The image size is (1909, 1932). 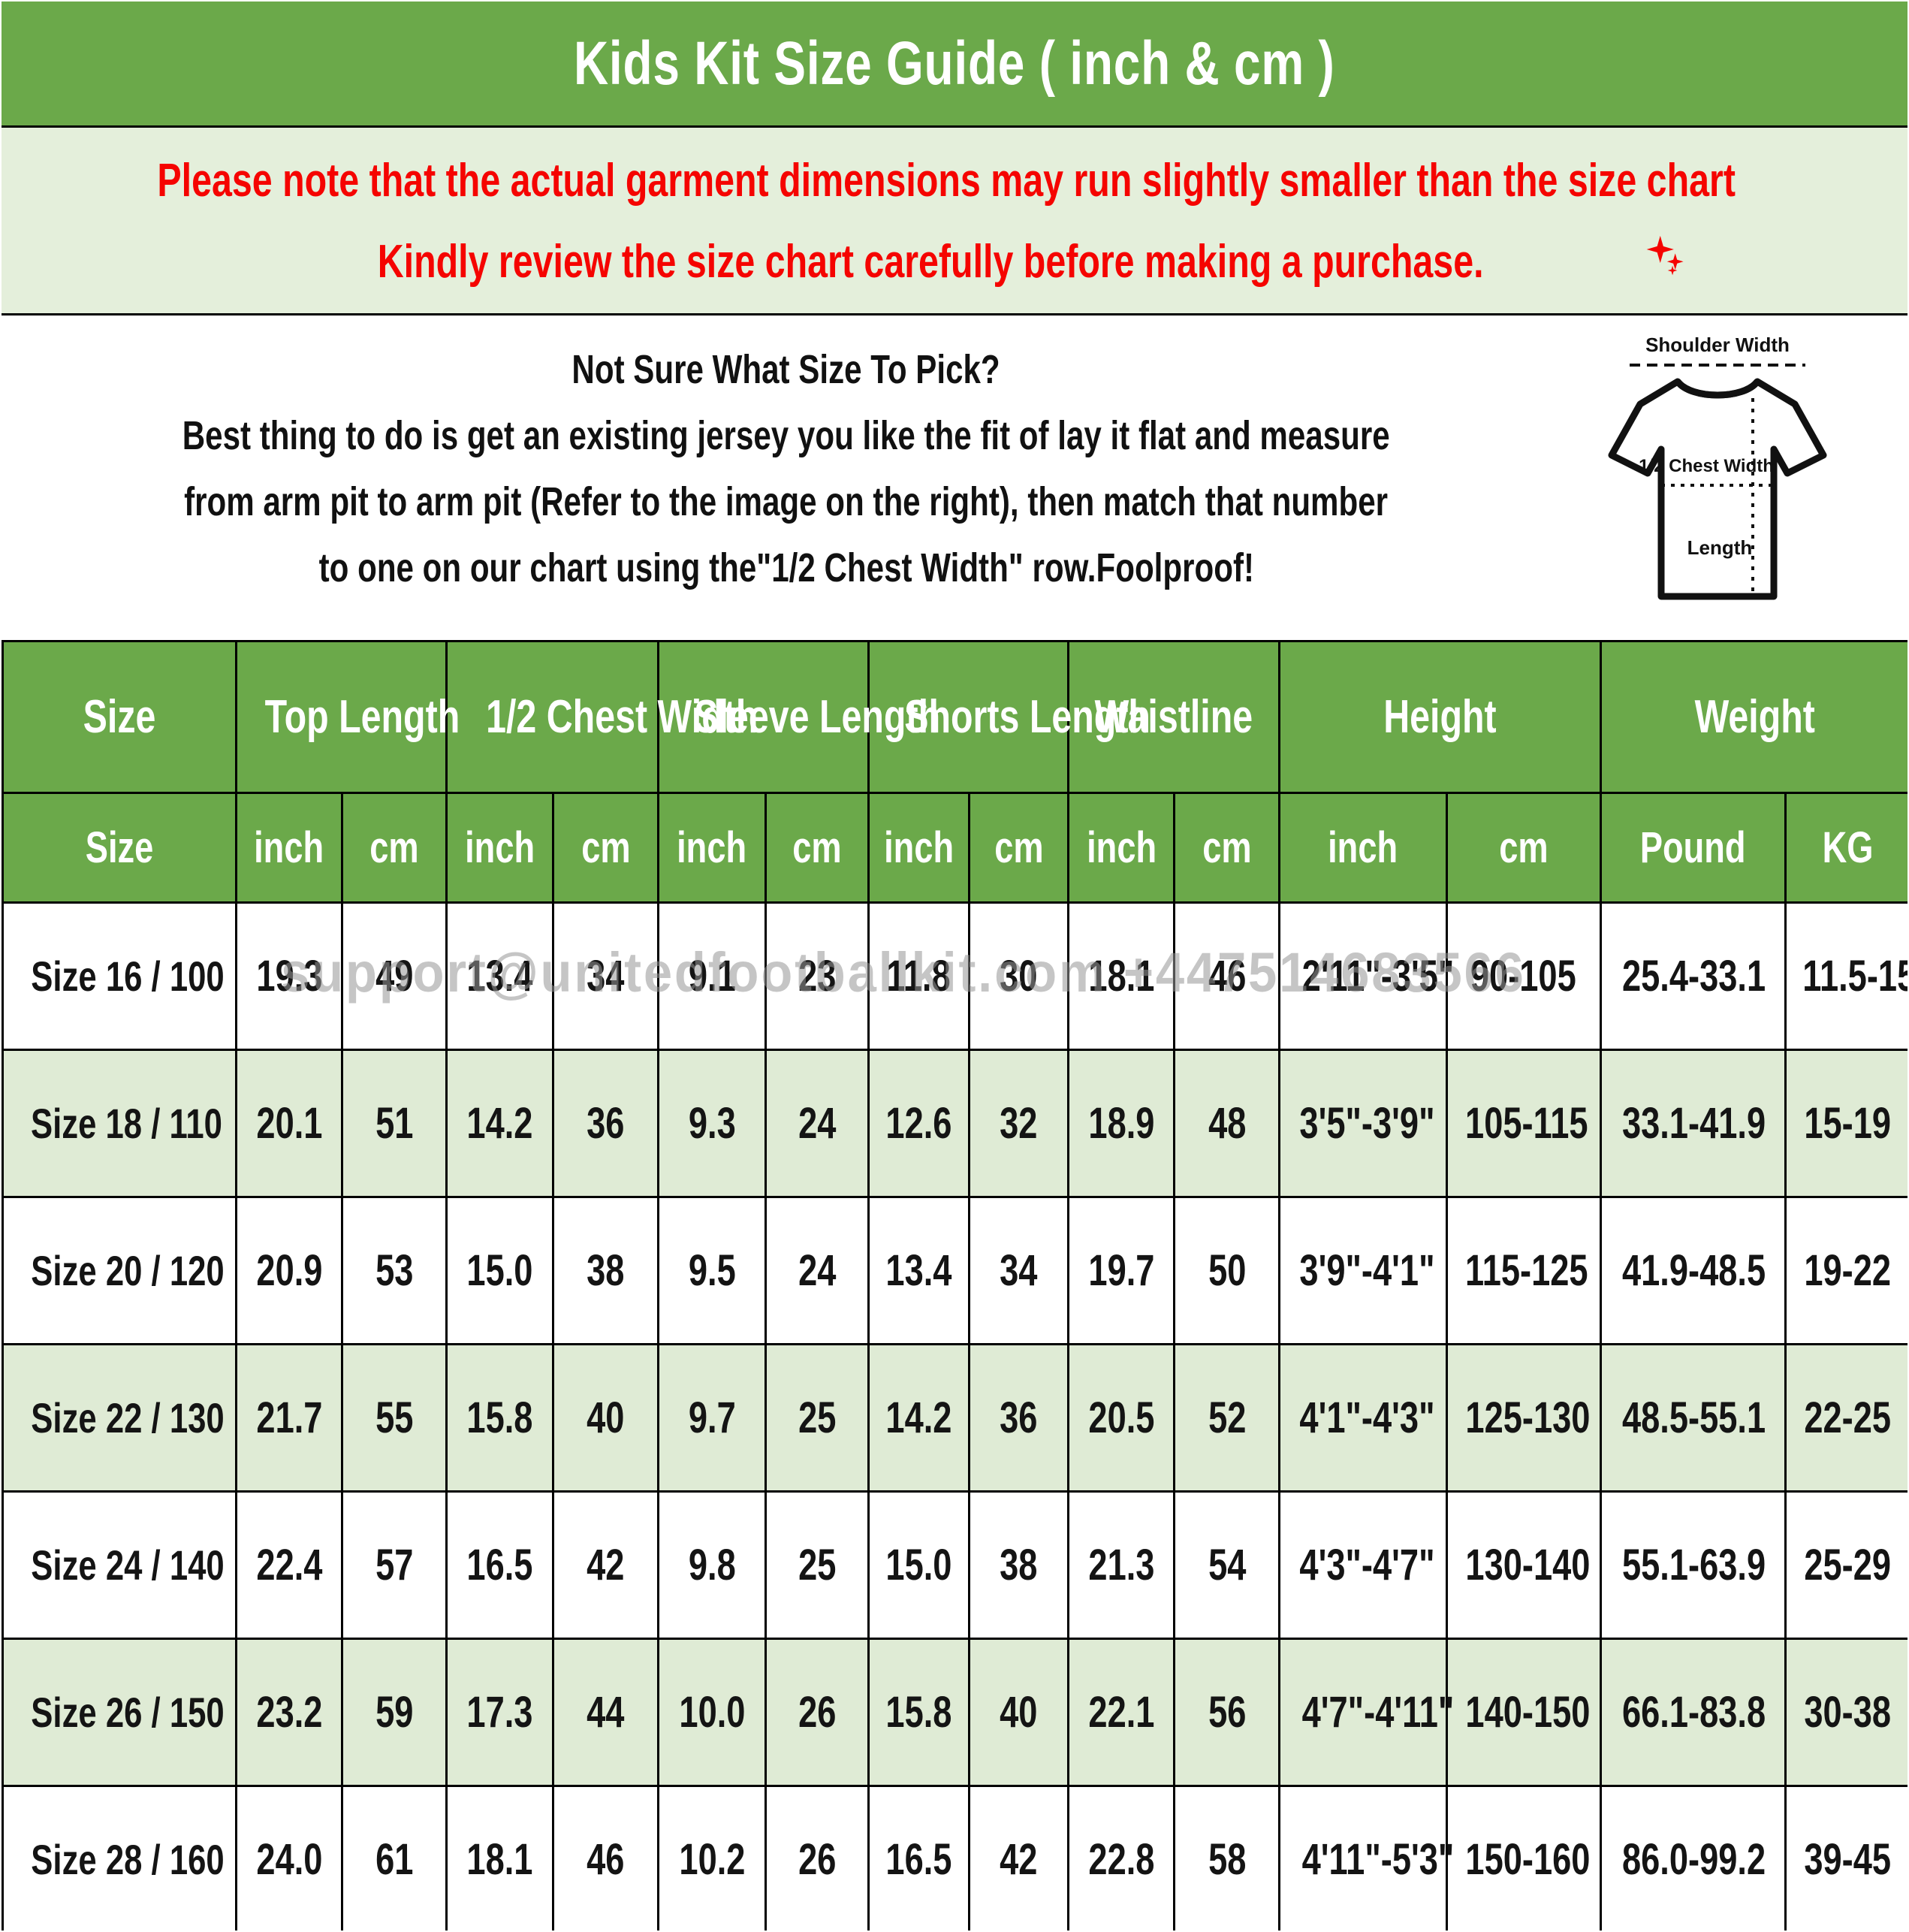 I want to click on table-cell: 9.1, so click(x=712, y=976).